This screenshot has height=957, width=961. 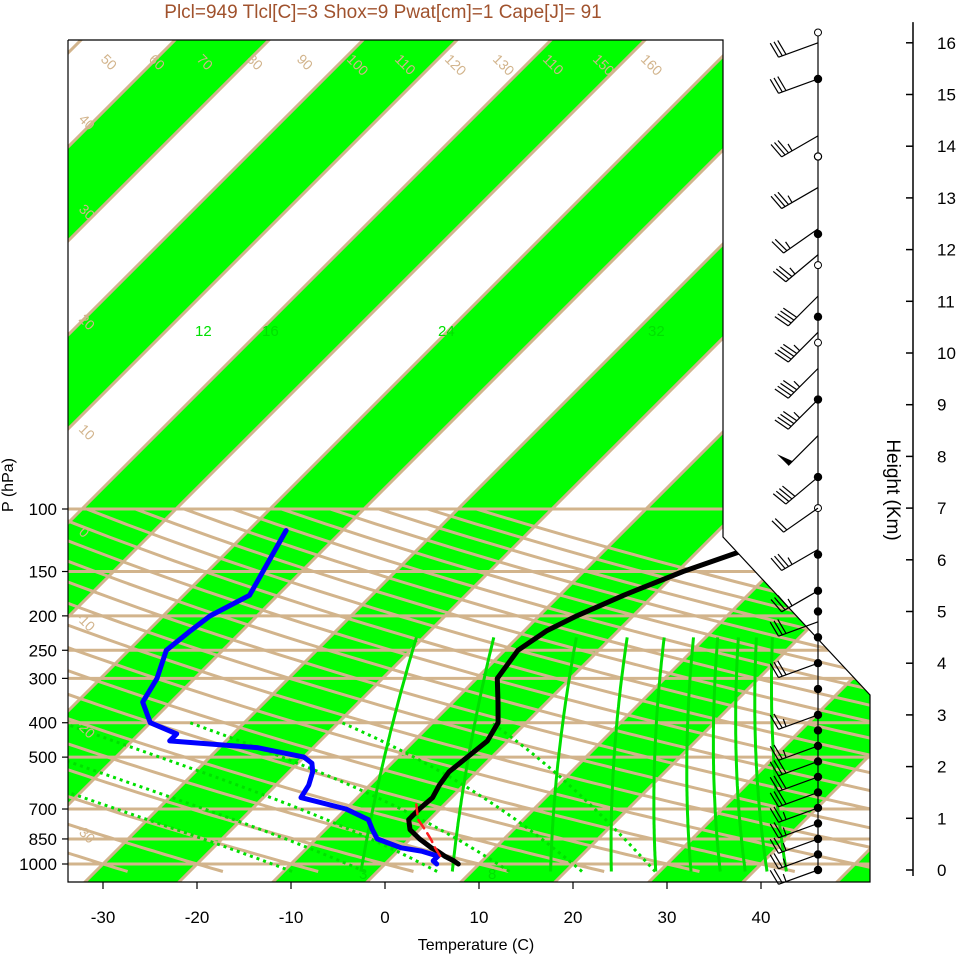 I want to click on temperature-axis: -30 -20 -10 0 10 20 30 40, so click(x=431, y=904).